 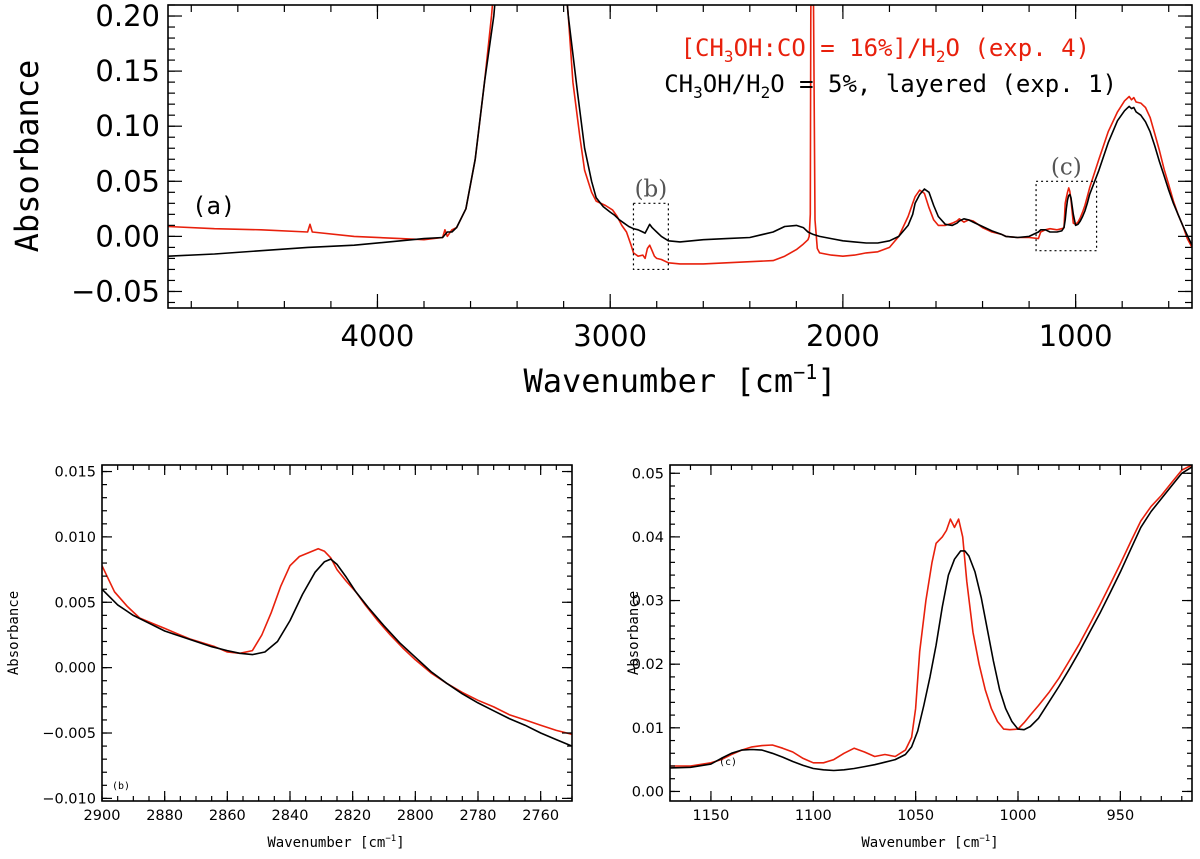 I want to click on panel-c-label: (c), so click(x=728, y=762).